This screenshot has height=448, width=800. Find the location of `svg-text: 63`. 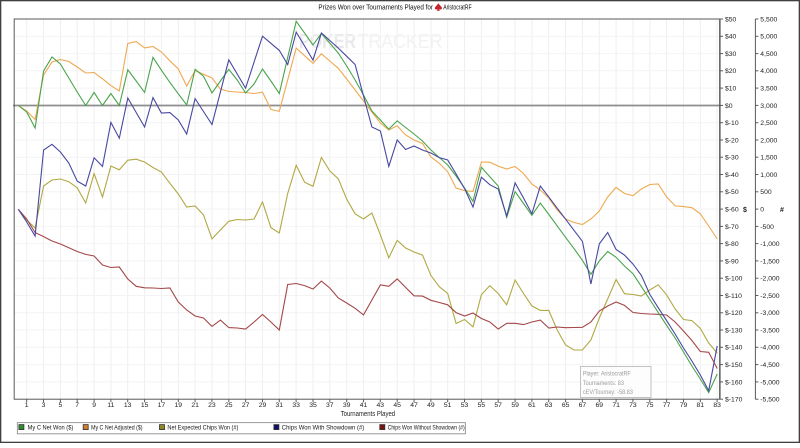

svg-text: 63 is located at coordinates (549, 405).